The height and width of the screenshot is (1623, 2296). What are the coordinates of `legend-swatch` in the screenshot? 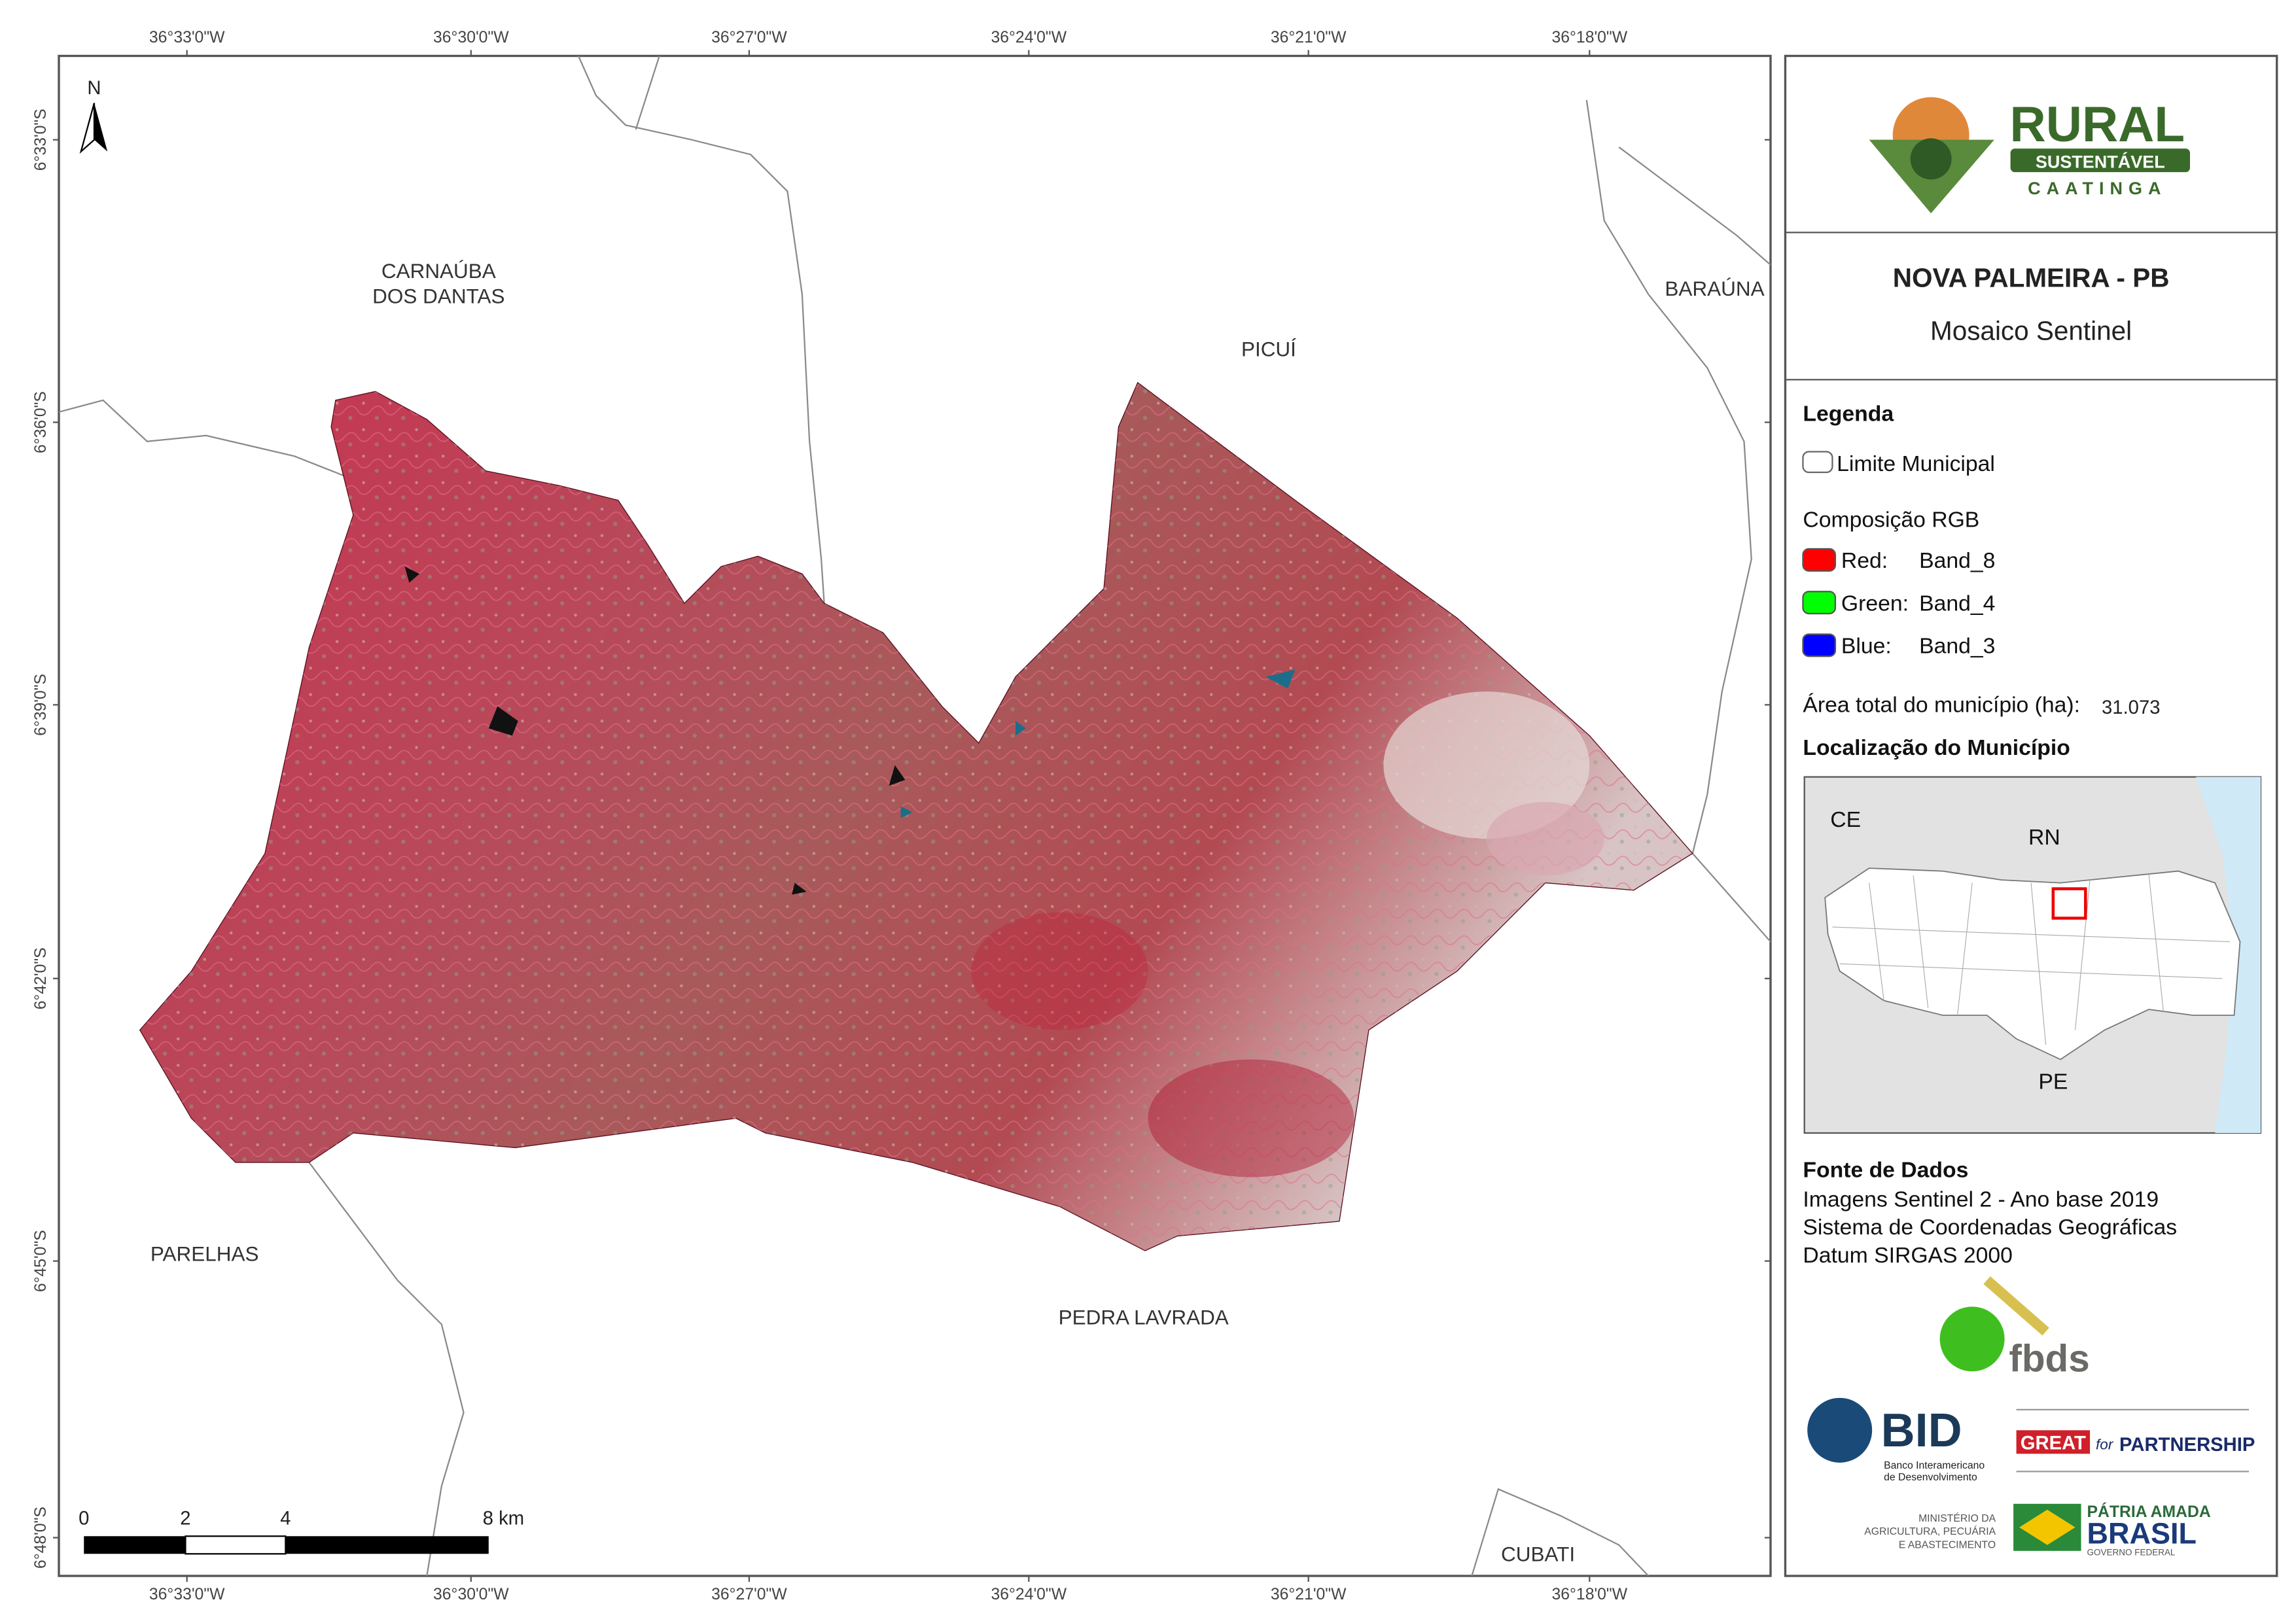 It's located at (1817, 463).